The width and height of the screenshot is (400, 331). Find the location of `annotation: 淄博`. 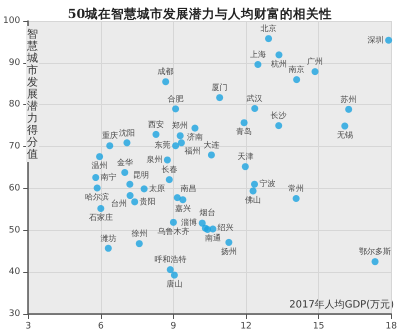

annotation: 淄博 is located at coordinates (189, 223).